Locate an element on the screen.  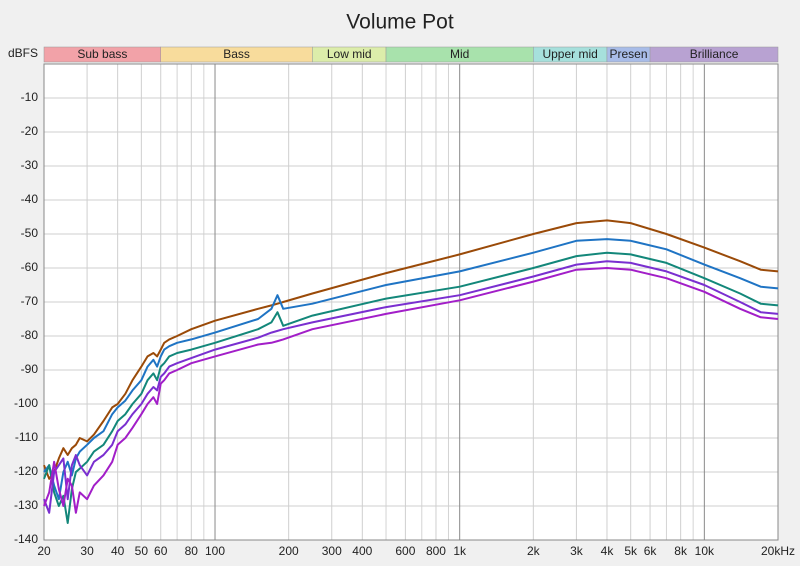
y-tick-label: -130 is located at coordinates (26, 505).